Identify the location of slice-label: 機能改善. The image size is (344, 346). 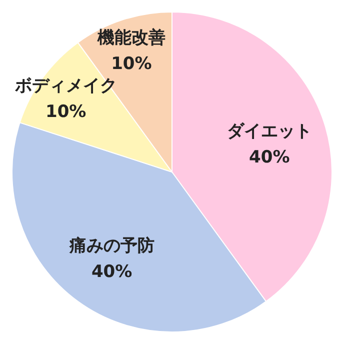
(131, 37).